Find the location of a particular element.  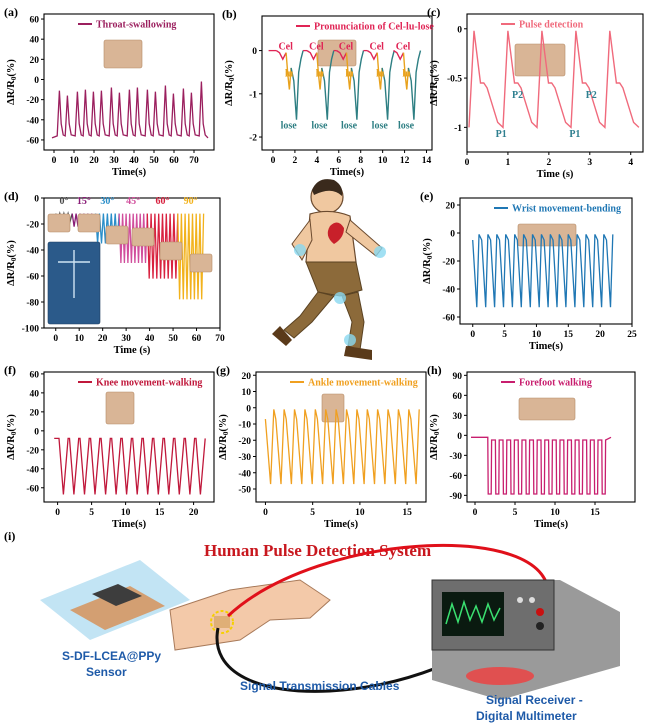

legend-label: Knee movement-walking is located at coordinates (149, 383).